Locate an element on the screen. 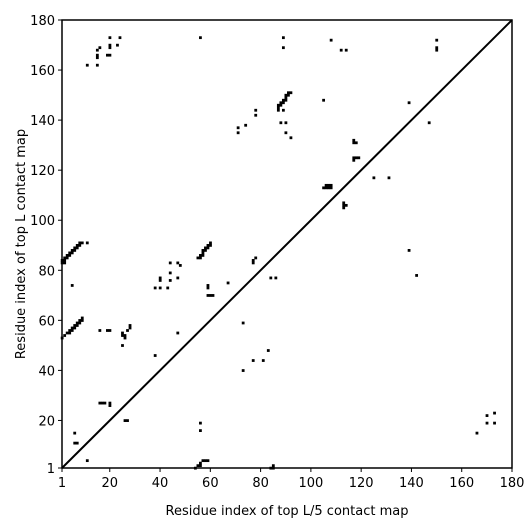 This screenshot has height=532, width=532. x-tick-label: 20 is located at coordinates (109, 483).